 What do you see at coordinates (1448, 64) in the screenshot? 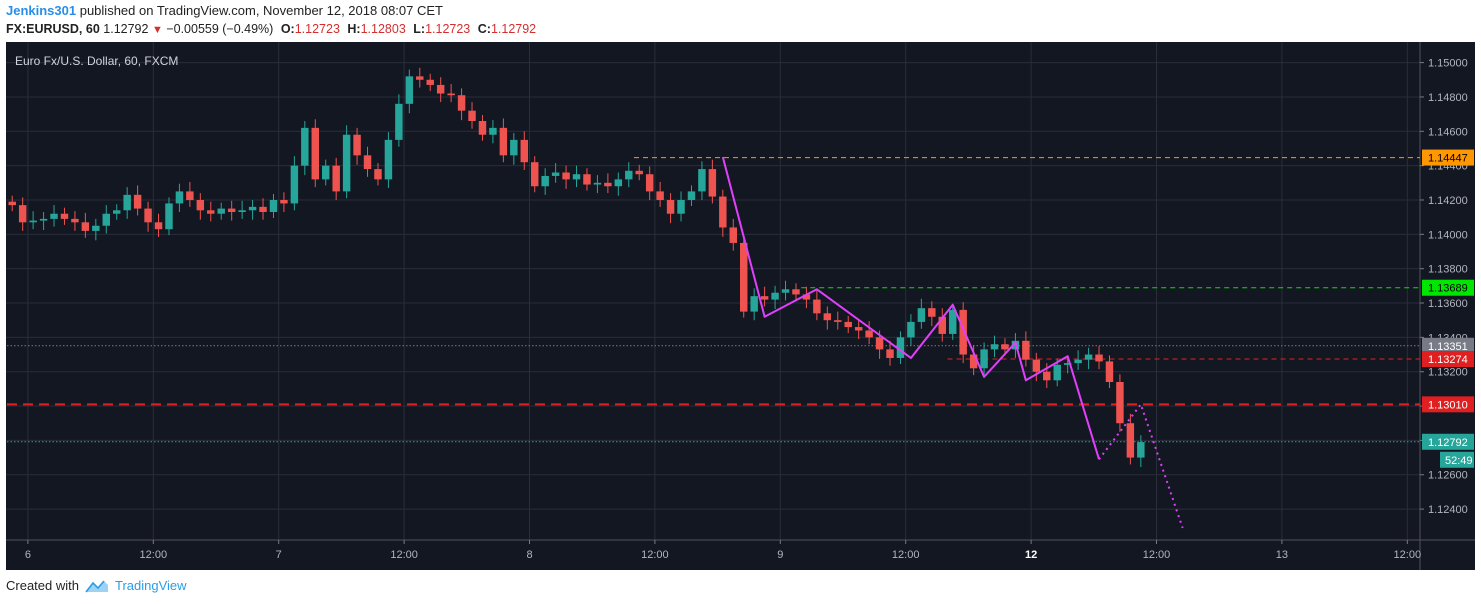
I see `y-tick-label: 1.15000` at bounding box center [1448, 64].